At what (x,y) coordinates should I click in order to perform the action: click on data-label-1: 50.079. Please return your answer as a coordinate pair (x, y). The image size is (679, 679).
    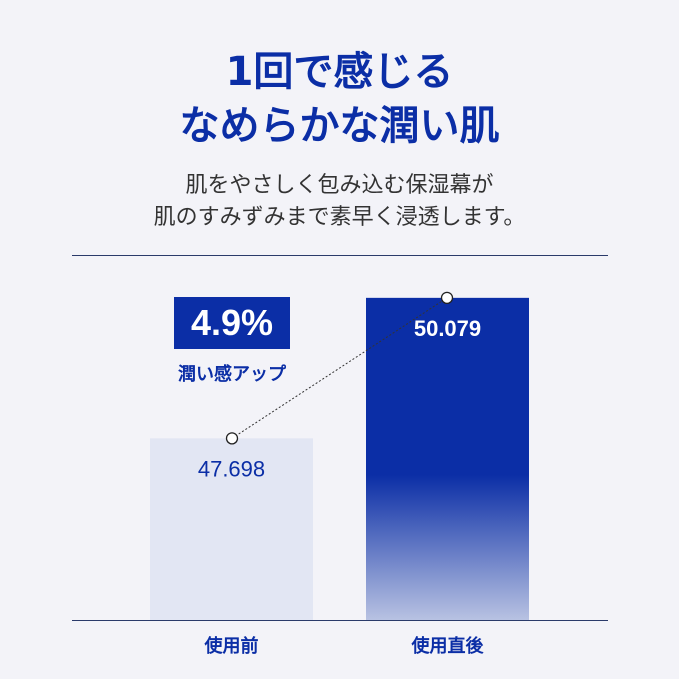
    Looking at the image, I should click on (447, 328).